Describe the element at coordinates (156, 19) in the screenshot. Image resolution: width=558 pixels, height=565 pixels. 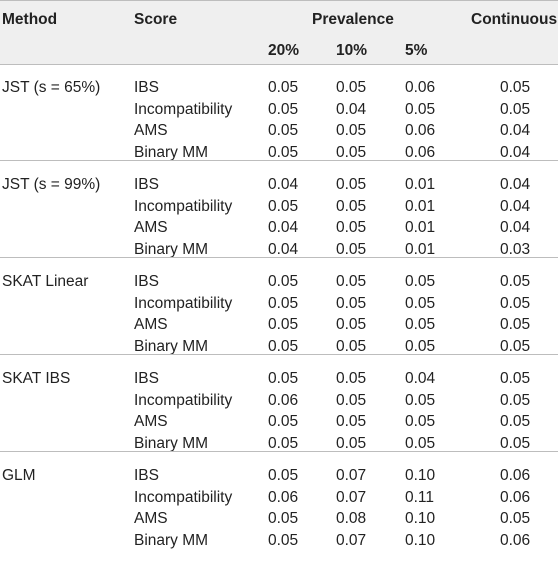
I see `header-score: Score` at that location.